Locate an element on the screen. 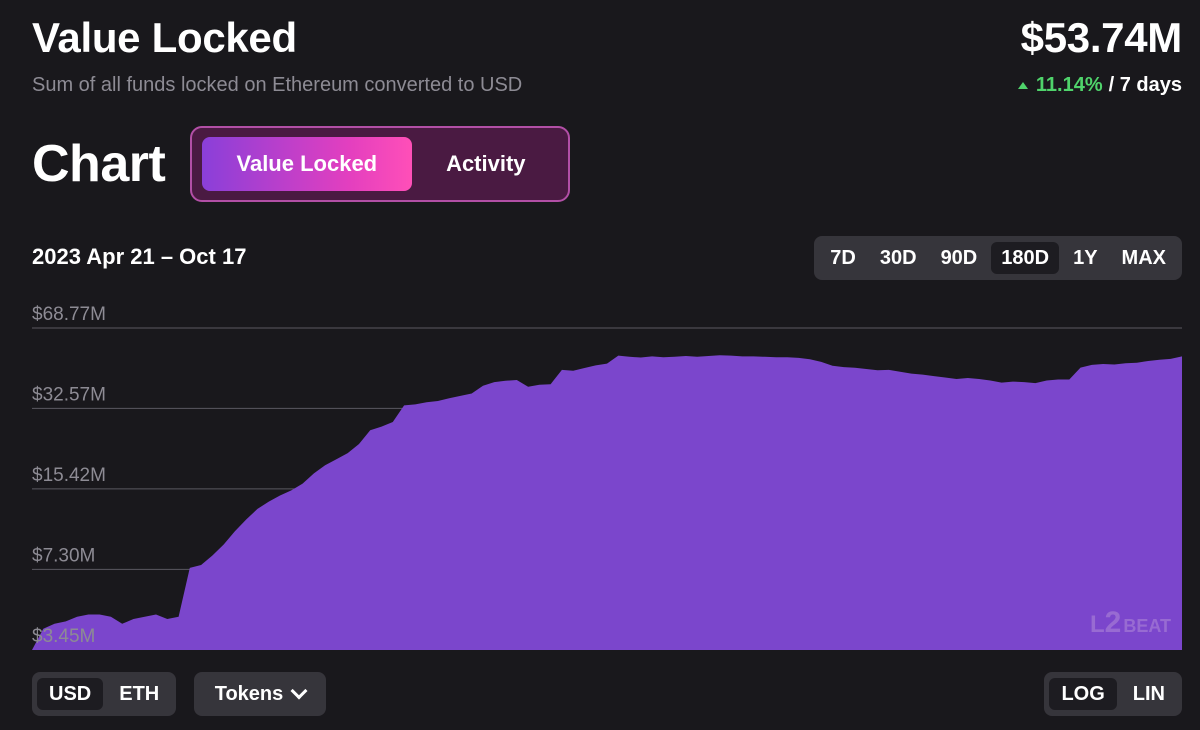  change-percent: 11.14% is located at coordinates (1069, 85).